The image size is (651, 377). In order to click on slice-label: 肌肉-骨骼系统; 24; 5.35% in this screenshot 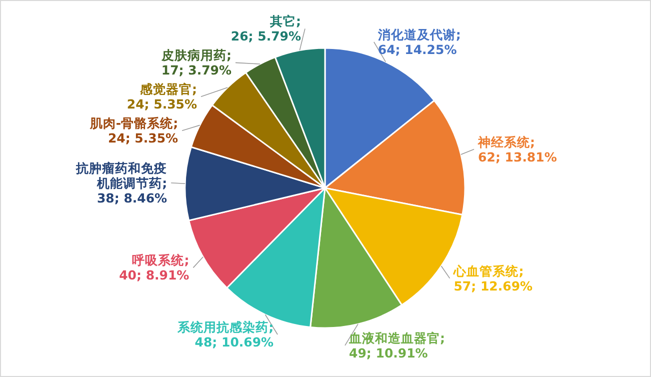, I will do `click(133, 131)`.